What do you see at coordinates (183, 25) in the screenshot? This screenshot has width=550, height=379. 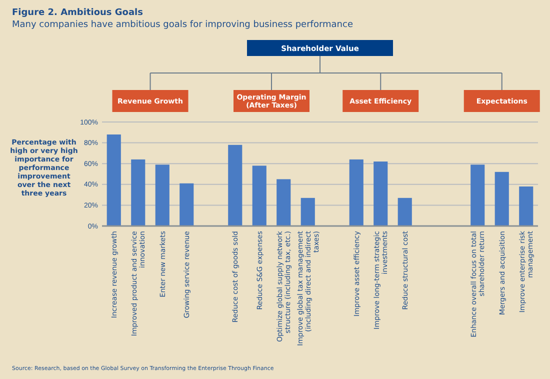 I see `chart-subtitle: Many companies have ambitious goals for improving business performance` at bounding box center [183, 25].